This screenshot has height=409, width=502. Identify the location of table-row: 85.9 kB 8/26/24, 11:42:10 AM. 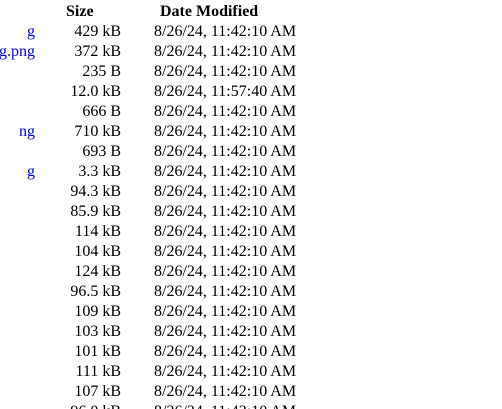
(251, 212).